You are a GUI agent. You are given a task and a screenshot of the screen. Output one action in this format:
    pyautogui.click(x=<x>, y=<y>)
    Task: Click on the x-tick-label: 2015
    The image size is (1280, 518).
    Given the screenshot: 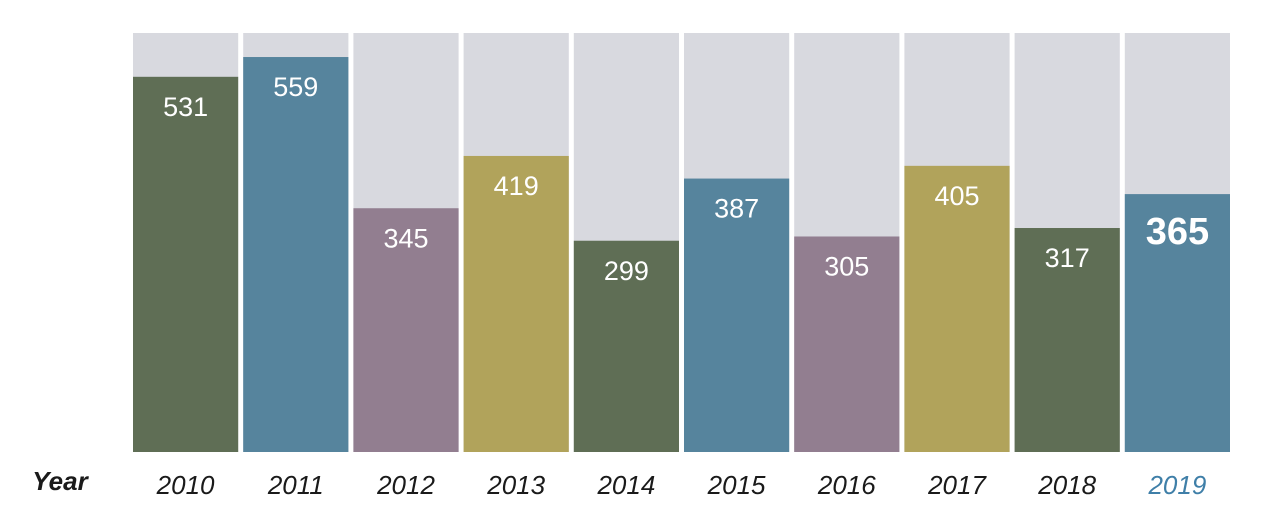 What is the action you would take?
    pyautogui.click(x=736, y=485)
    